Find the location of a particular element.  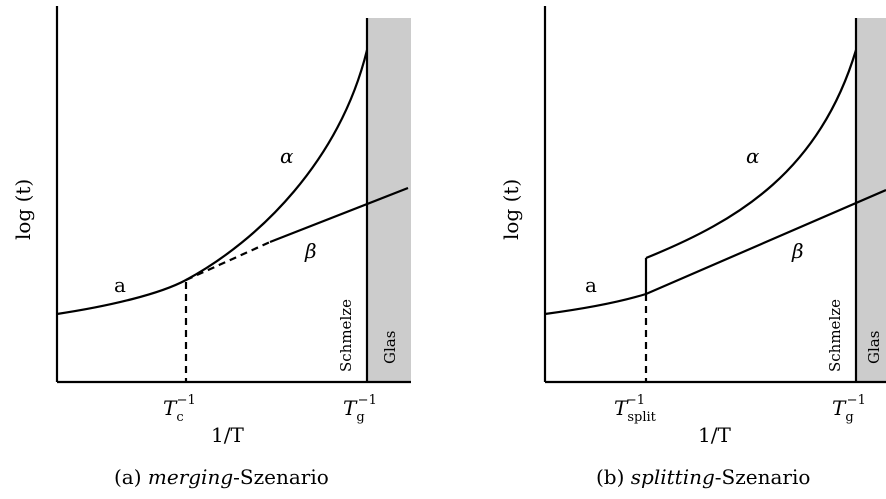

glass-region is located at coordinates (389, 200).